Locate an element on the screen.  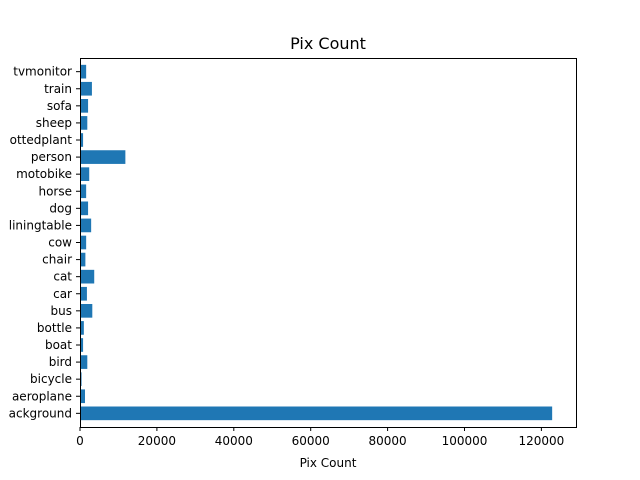
y-tick-label-cow: cow is located at coordinates (60, 243).